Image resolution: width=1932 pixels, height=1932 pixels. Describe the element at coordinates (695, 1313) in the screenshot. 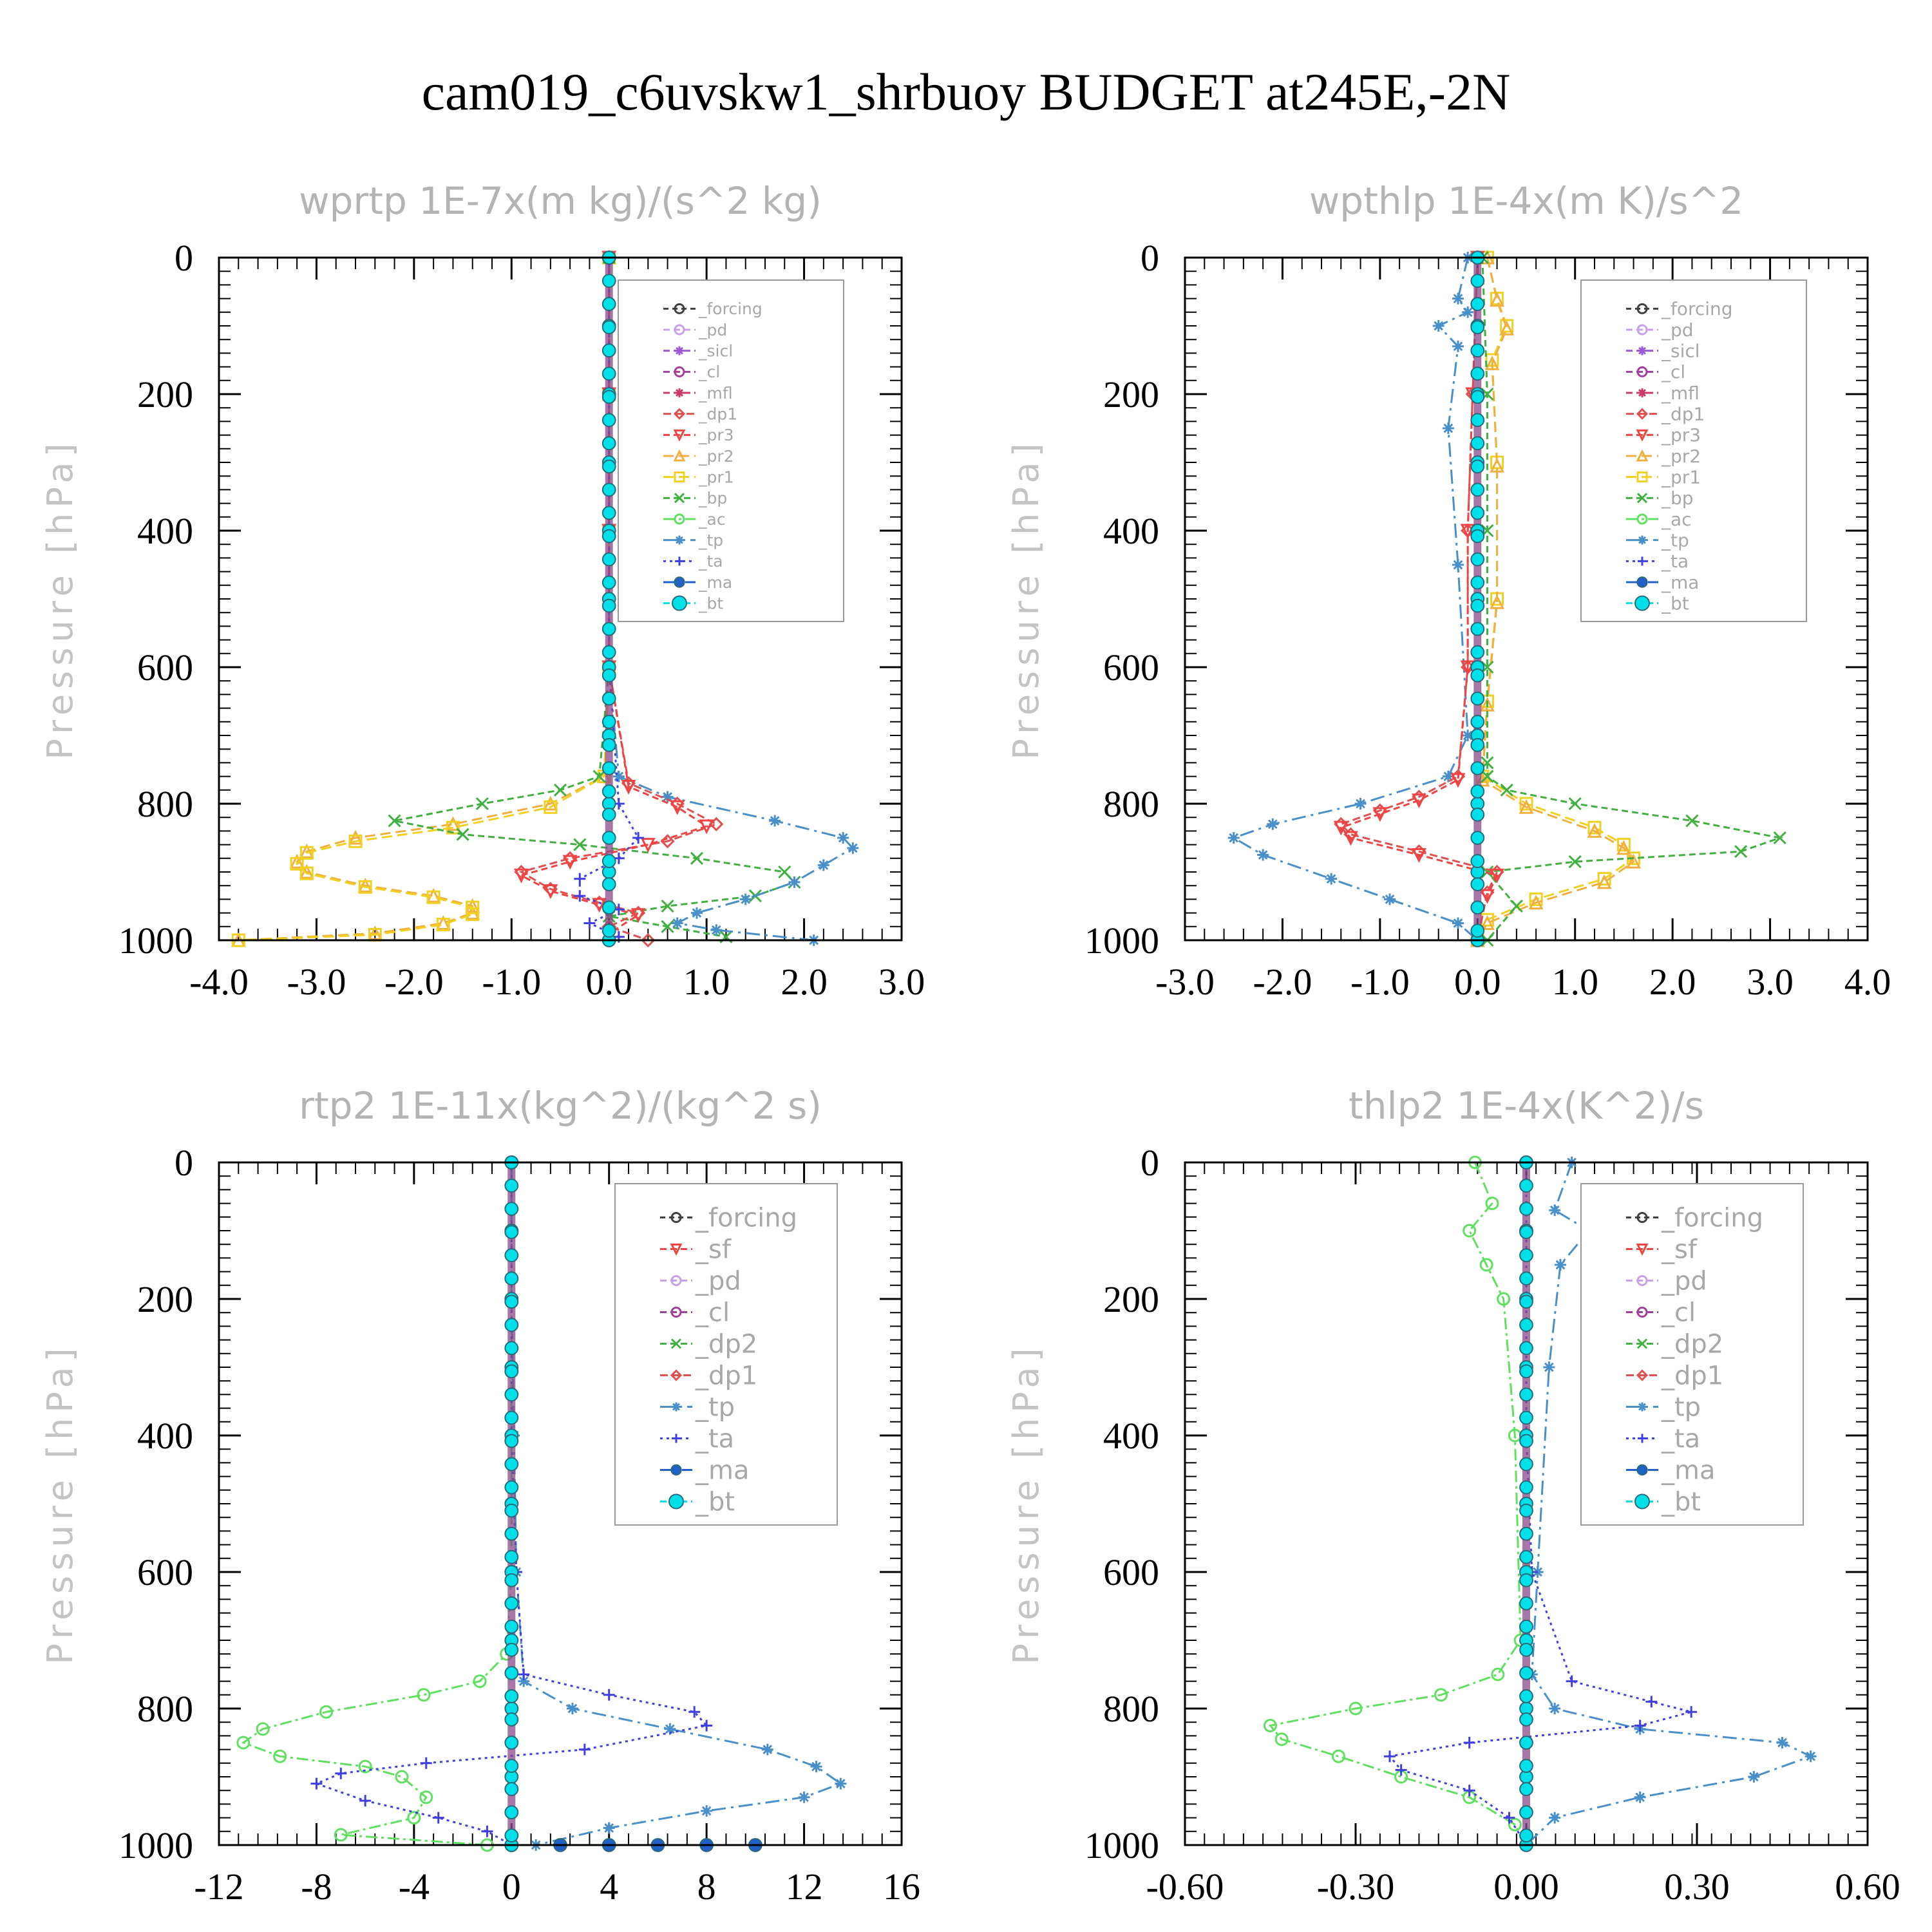

I see `legend-item: _cl` at that location.